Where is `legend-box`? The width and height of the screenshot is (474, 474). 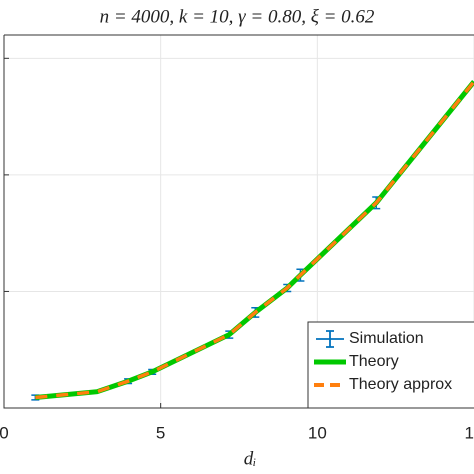 legend-box is located at coordinates (390, 365).